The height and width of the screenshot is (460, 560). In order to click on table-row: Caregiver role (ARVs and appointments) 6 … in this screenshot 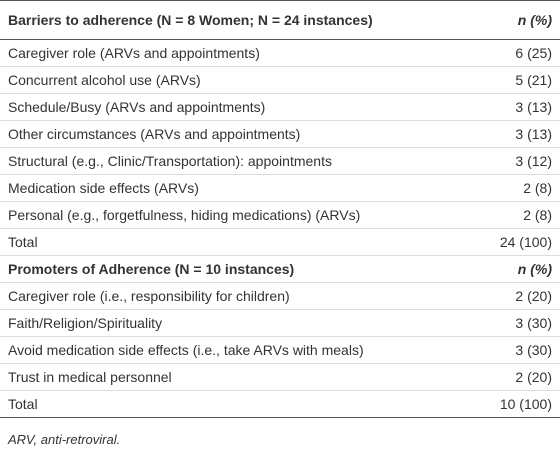, I will do `click(280, 53)`.